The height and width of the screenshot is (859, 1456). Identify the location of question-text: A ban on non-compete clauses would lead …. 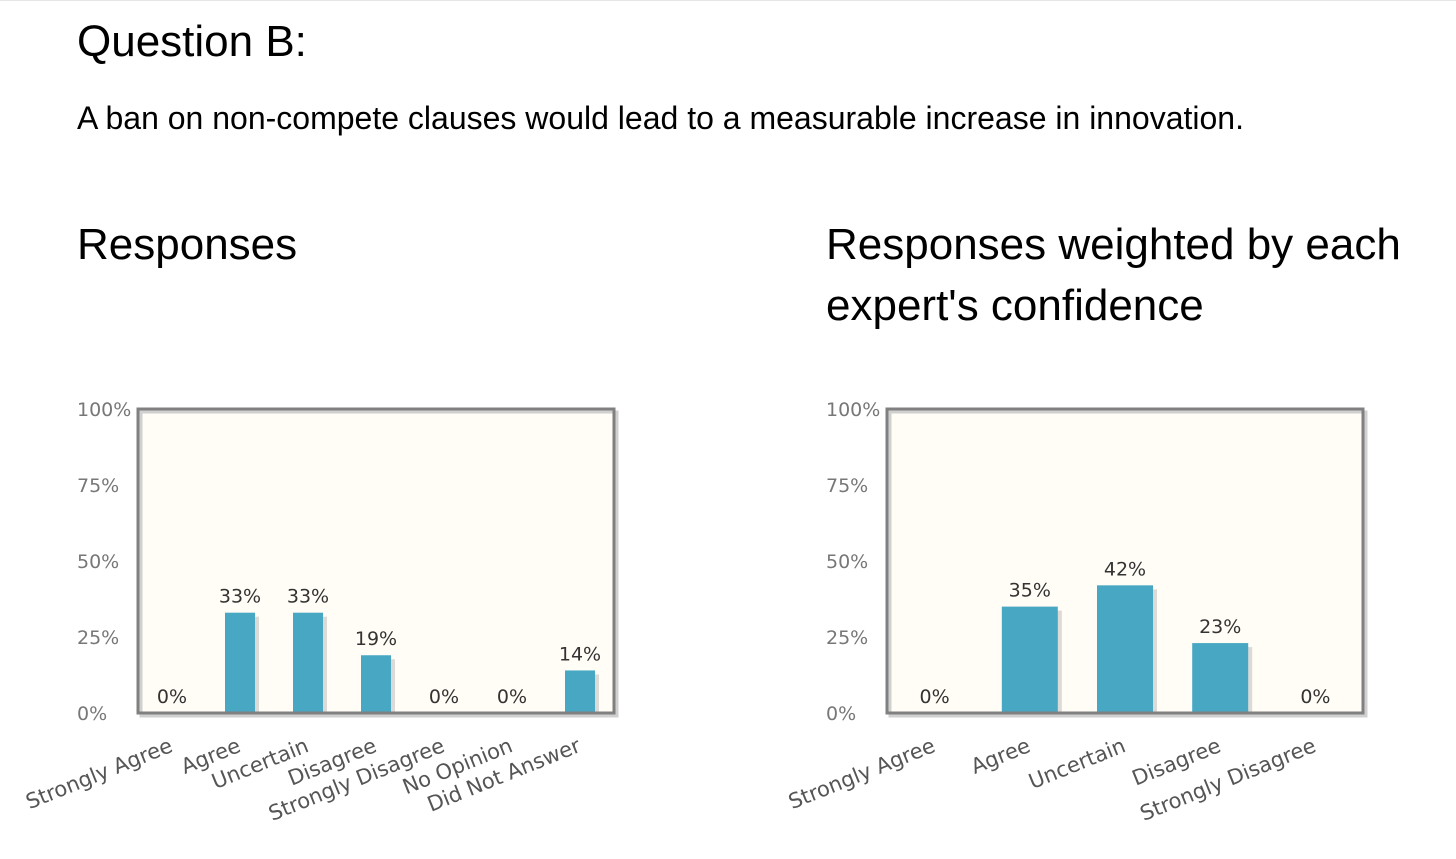
(660, 118).